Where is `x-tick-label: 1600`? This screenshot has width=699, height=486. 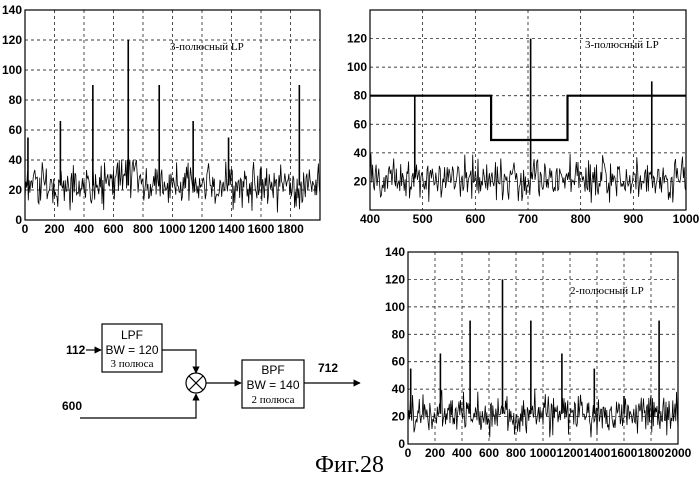 x-tick-label: 1600 is located at coordinates (261, 229).